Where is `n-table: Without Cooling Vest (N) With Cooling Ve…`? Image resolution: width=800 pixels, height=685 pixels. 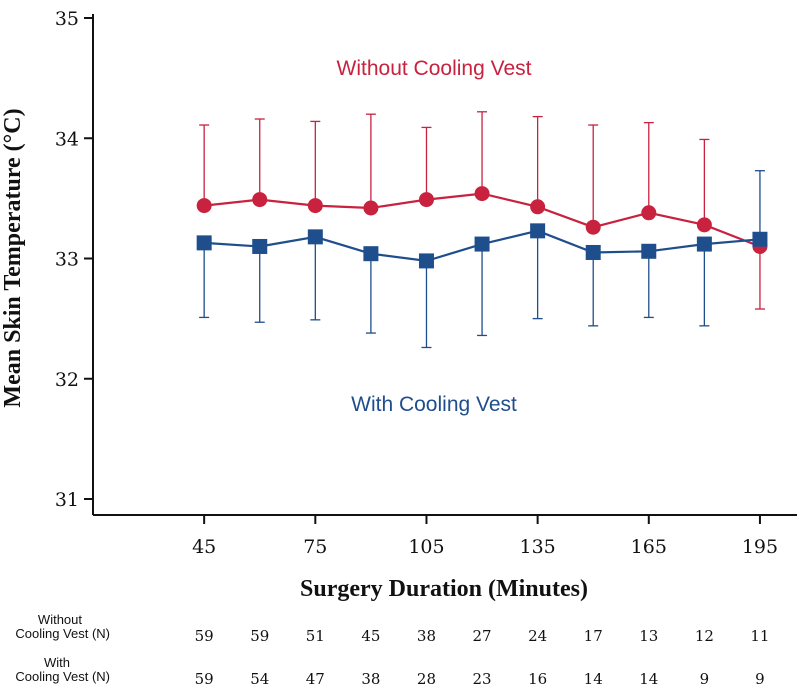 n-table: Without Cooling Vest (N) With Cooling Ve… is located at coordinates (392, 648).